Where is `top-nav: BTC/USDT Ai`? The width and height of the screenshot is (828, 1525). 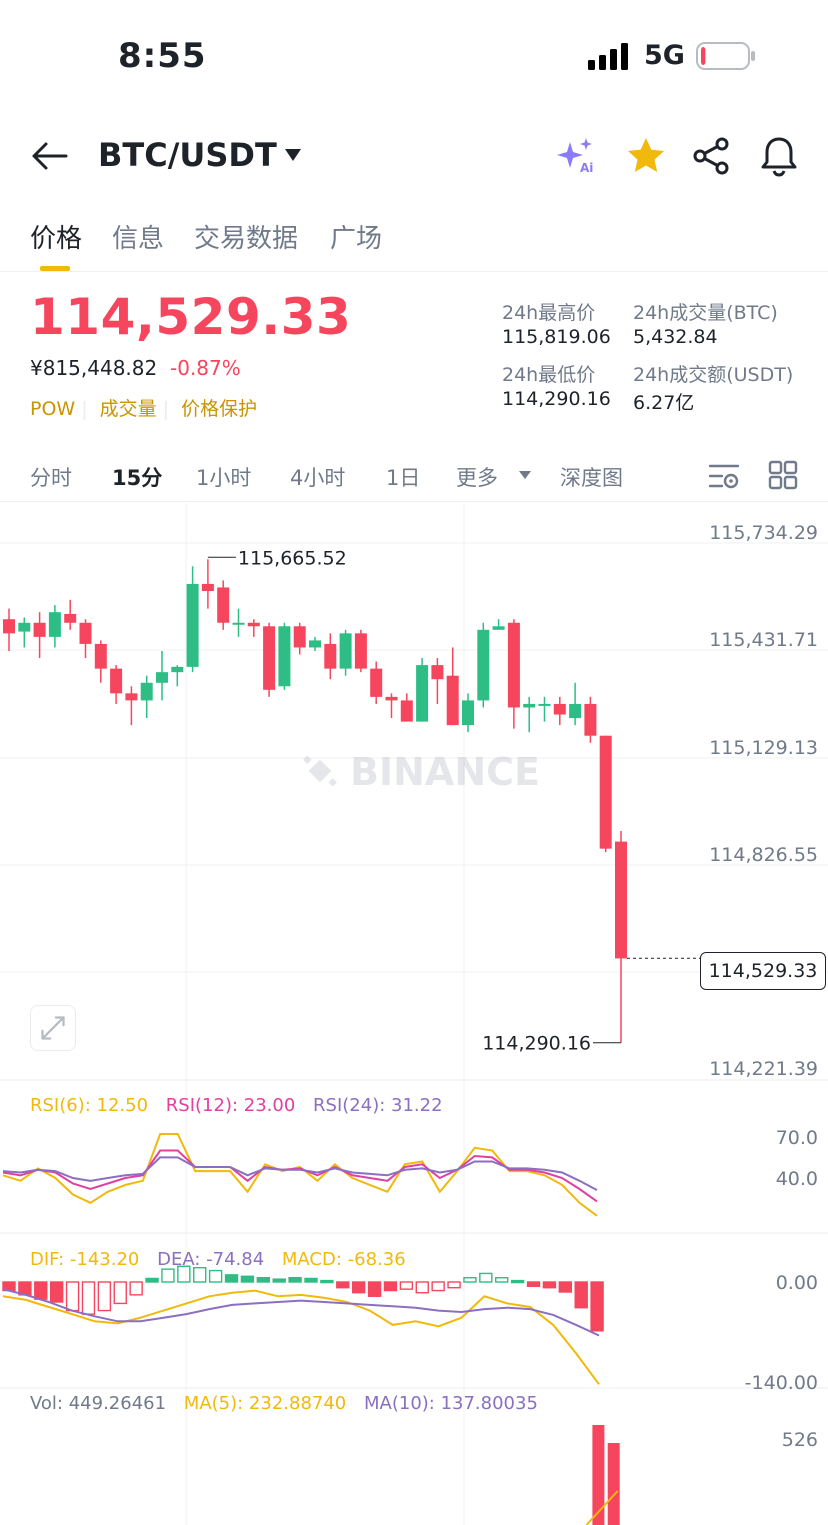 top-nav: BTC/USDT Ai is located at coordinates (414, 156).